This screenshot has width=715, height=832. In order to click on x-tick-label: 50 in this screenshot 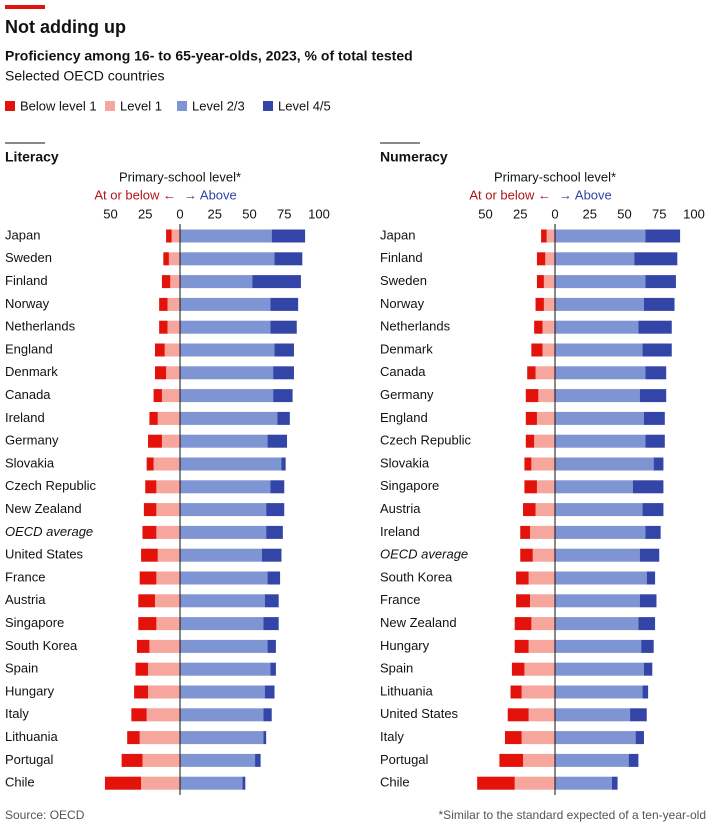, I will do `click(110, 213)`.